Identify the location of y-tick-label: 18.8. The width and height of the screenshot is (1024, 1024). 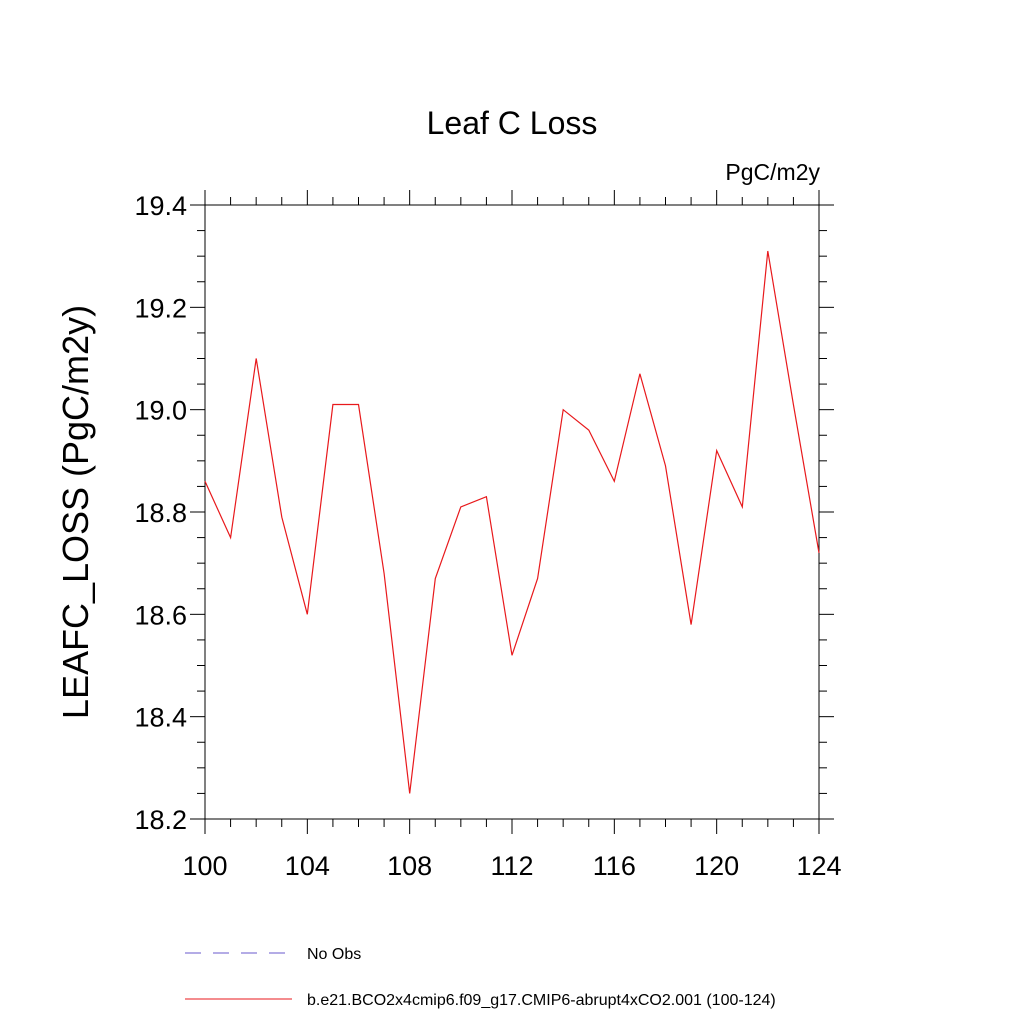
(160, 513).